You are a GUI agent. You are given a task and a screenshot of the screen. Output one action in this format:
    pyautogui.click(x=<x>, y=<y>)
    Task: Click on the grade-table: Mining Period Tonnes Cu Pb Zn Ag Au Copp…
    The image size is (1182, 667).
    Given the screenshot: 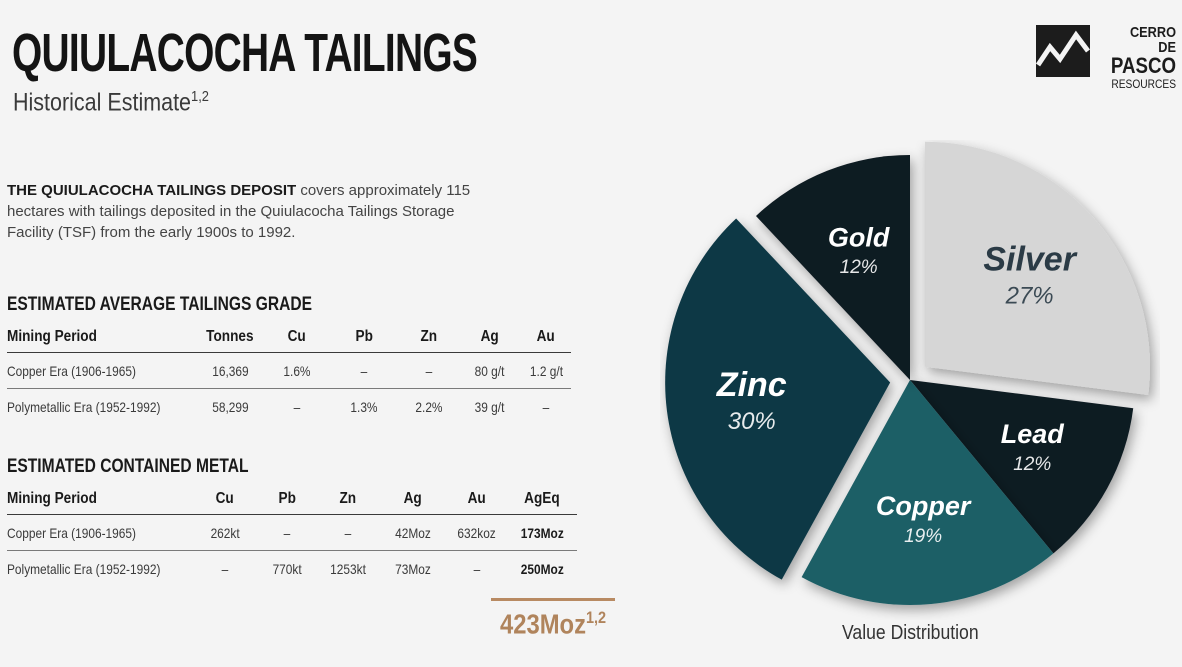 What is the action you would take?
    pyautogui.click(x=289, y=373)
    